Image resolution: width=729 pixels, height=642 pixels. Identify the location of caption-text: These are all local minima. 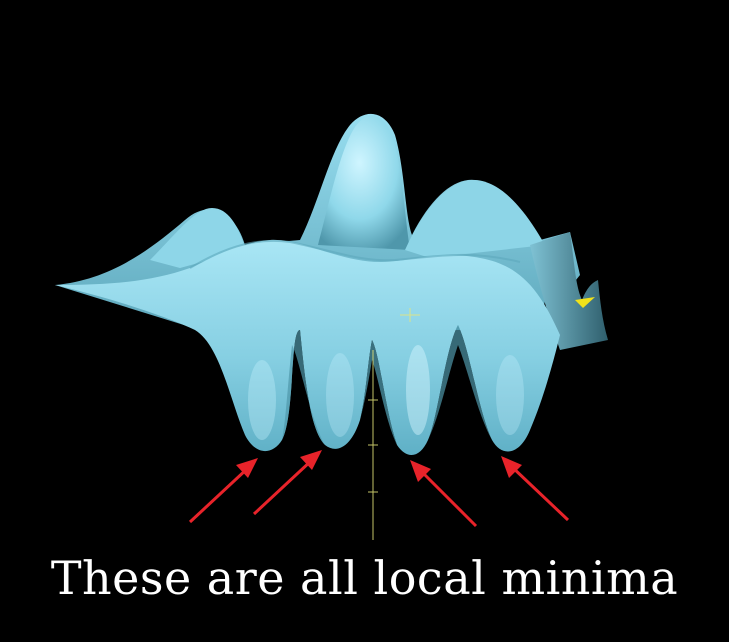
(364, 578).